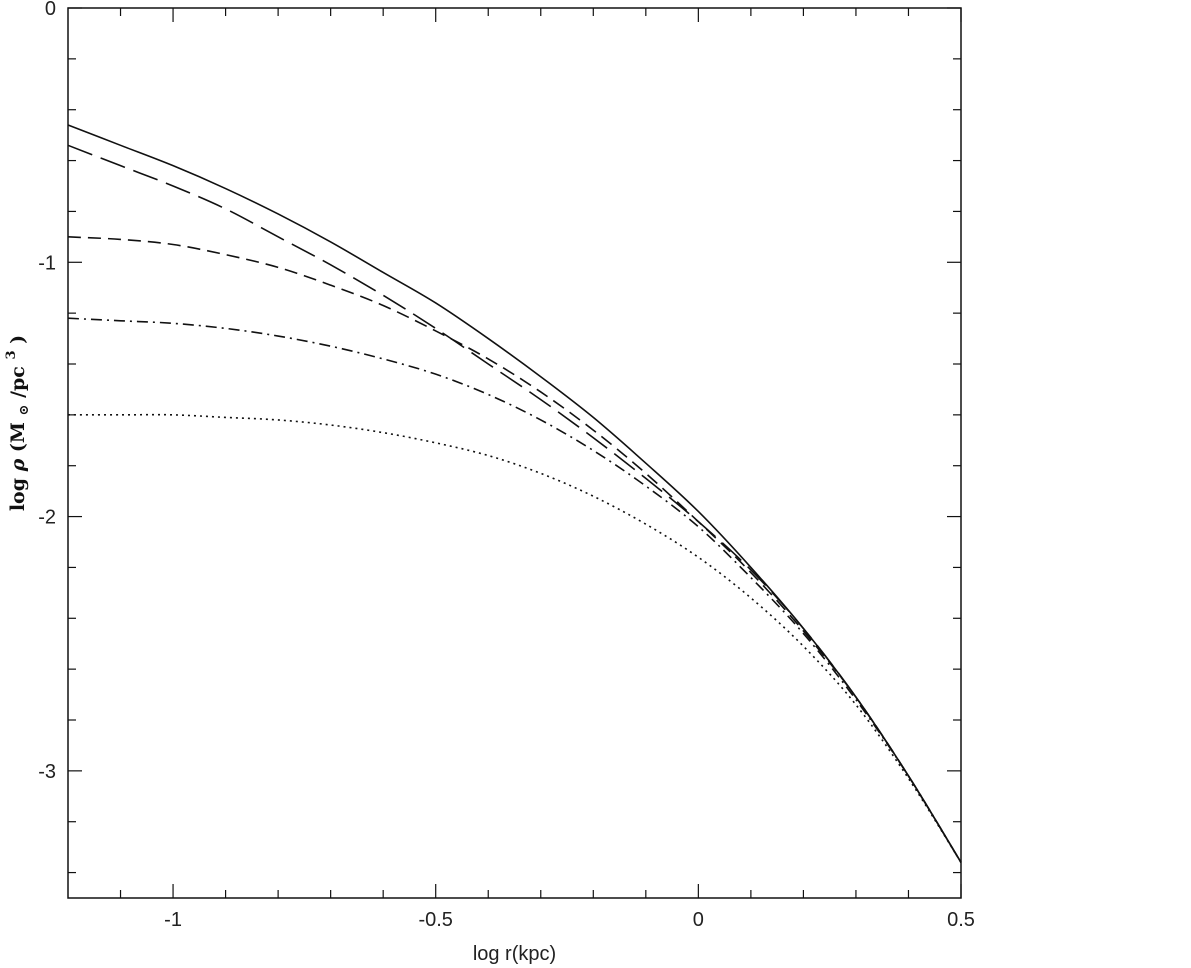  Describe the element at coordinates (47, 263) in the screenshot. I see `y-tick-label: -1` at that location.